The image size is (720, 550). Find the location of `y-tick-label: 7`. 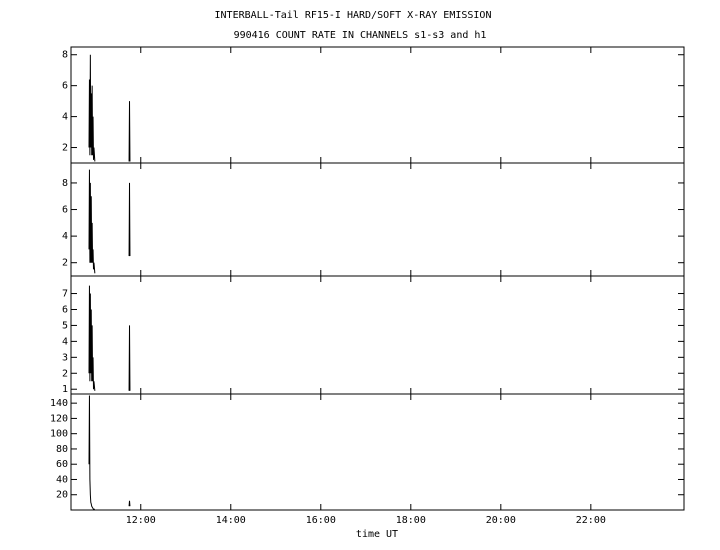

y-tick-label: 7 is located at coordinates (65, 294).